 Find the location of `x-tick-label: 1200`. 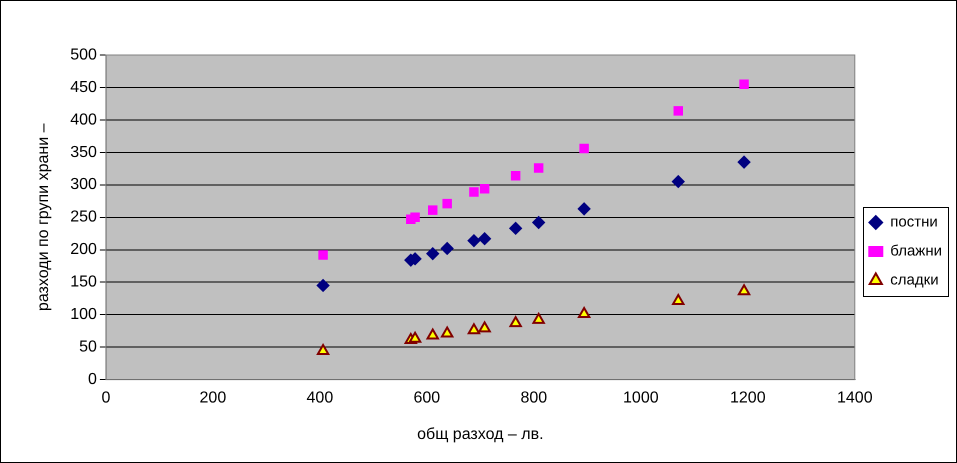

x-tick-label: 1200 is located at coordinates (748, 398).